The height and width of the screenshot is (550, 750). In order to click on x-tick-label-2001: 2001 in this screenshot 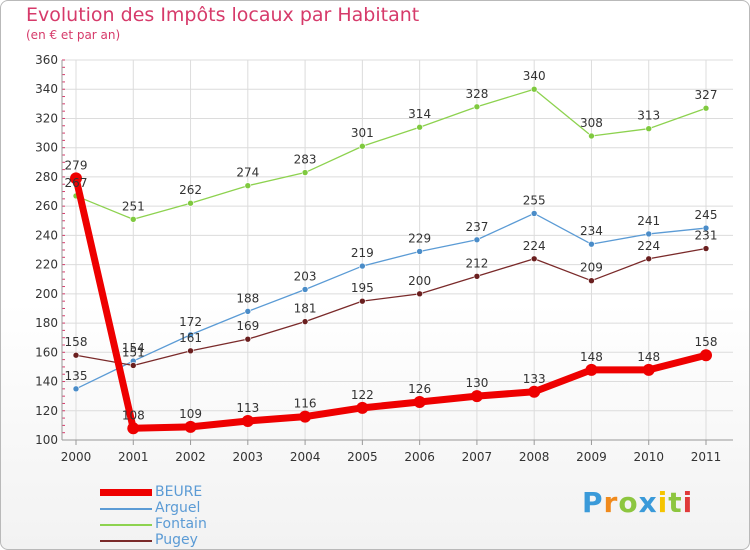, I will do `click(133, 457)`.